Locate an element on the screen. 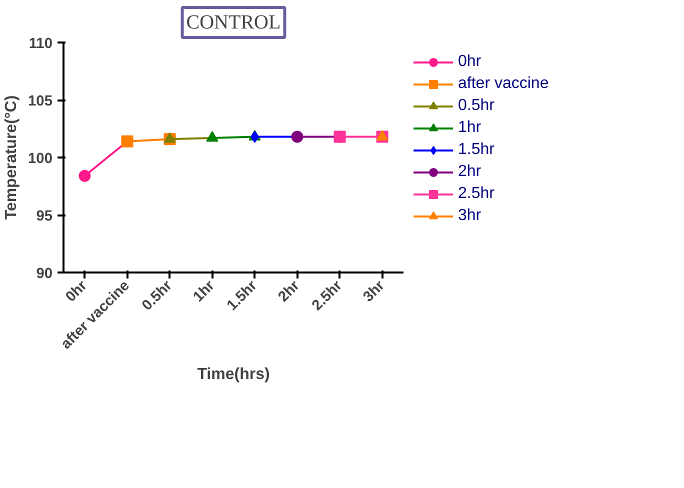  legend-label: 1.5hr is located at coordinates (476, 150).